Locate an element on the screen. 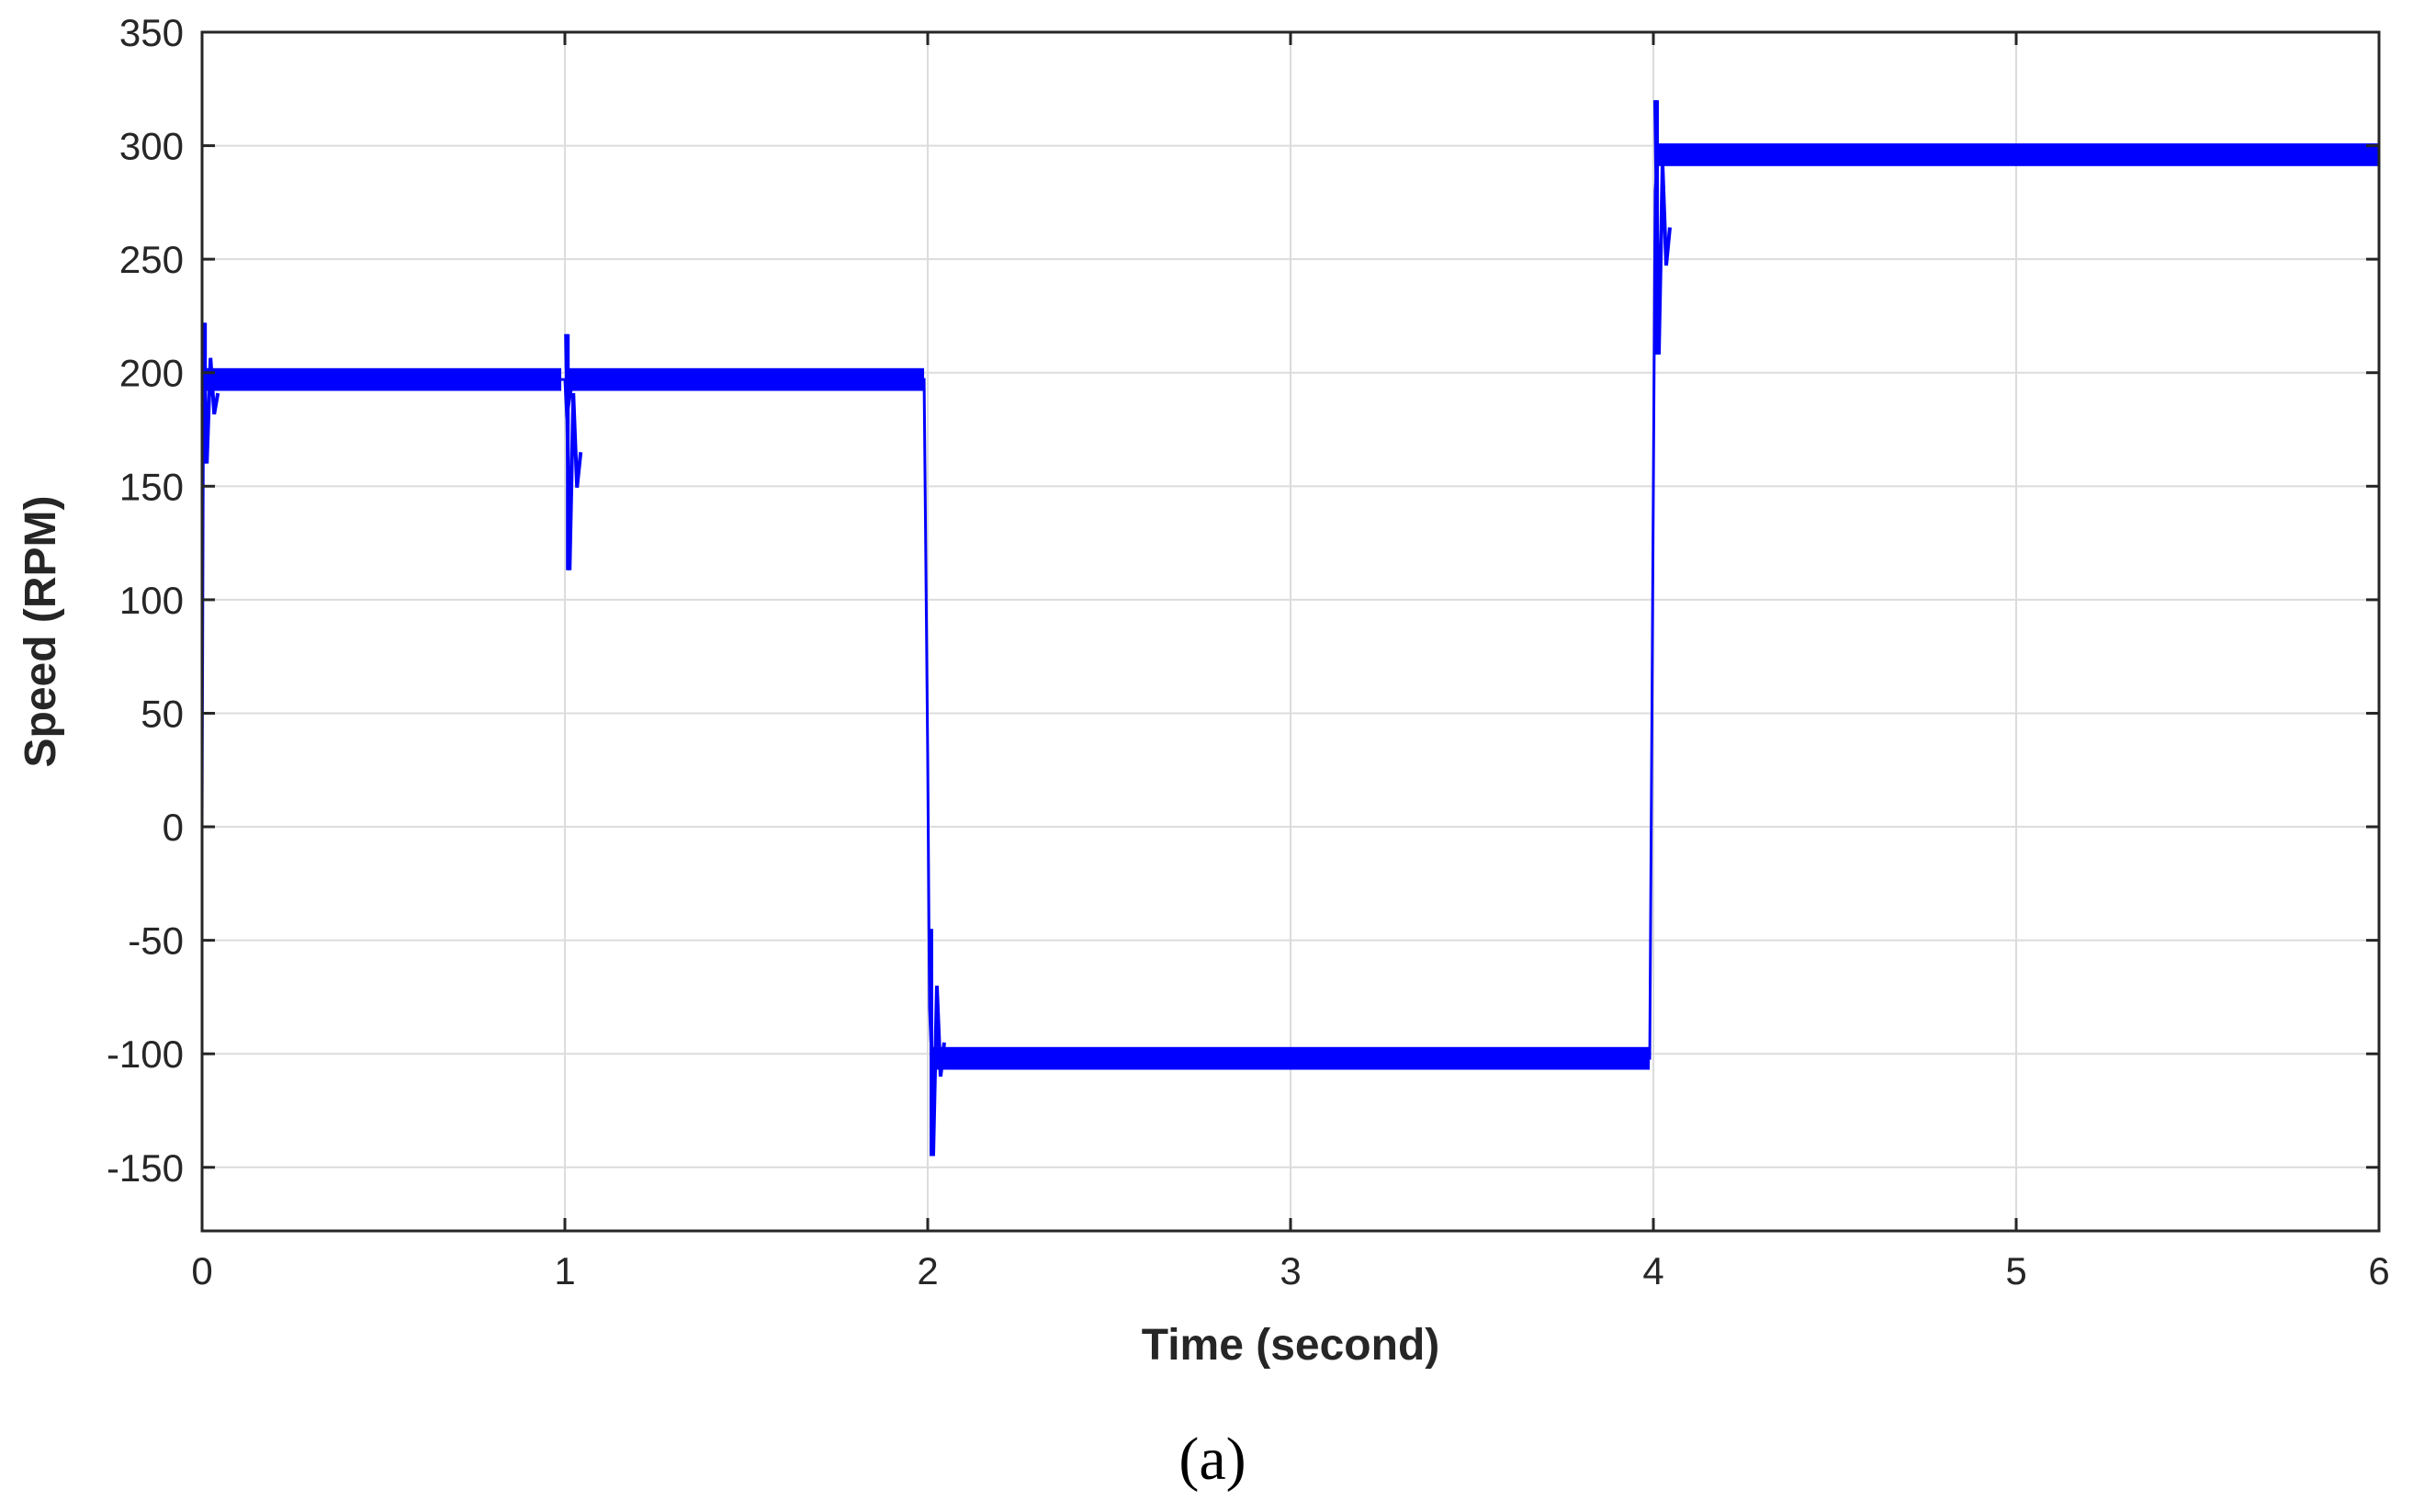 The width and height of the screenshot is (2413, 1512). y-tick-label: 250 is located at coordinates (151, 259).